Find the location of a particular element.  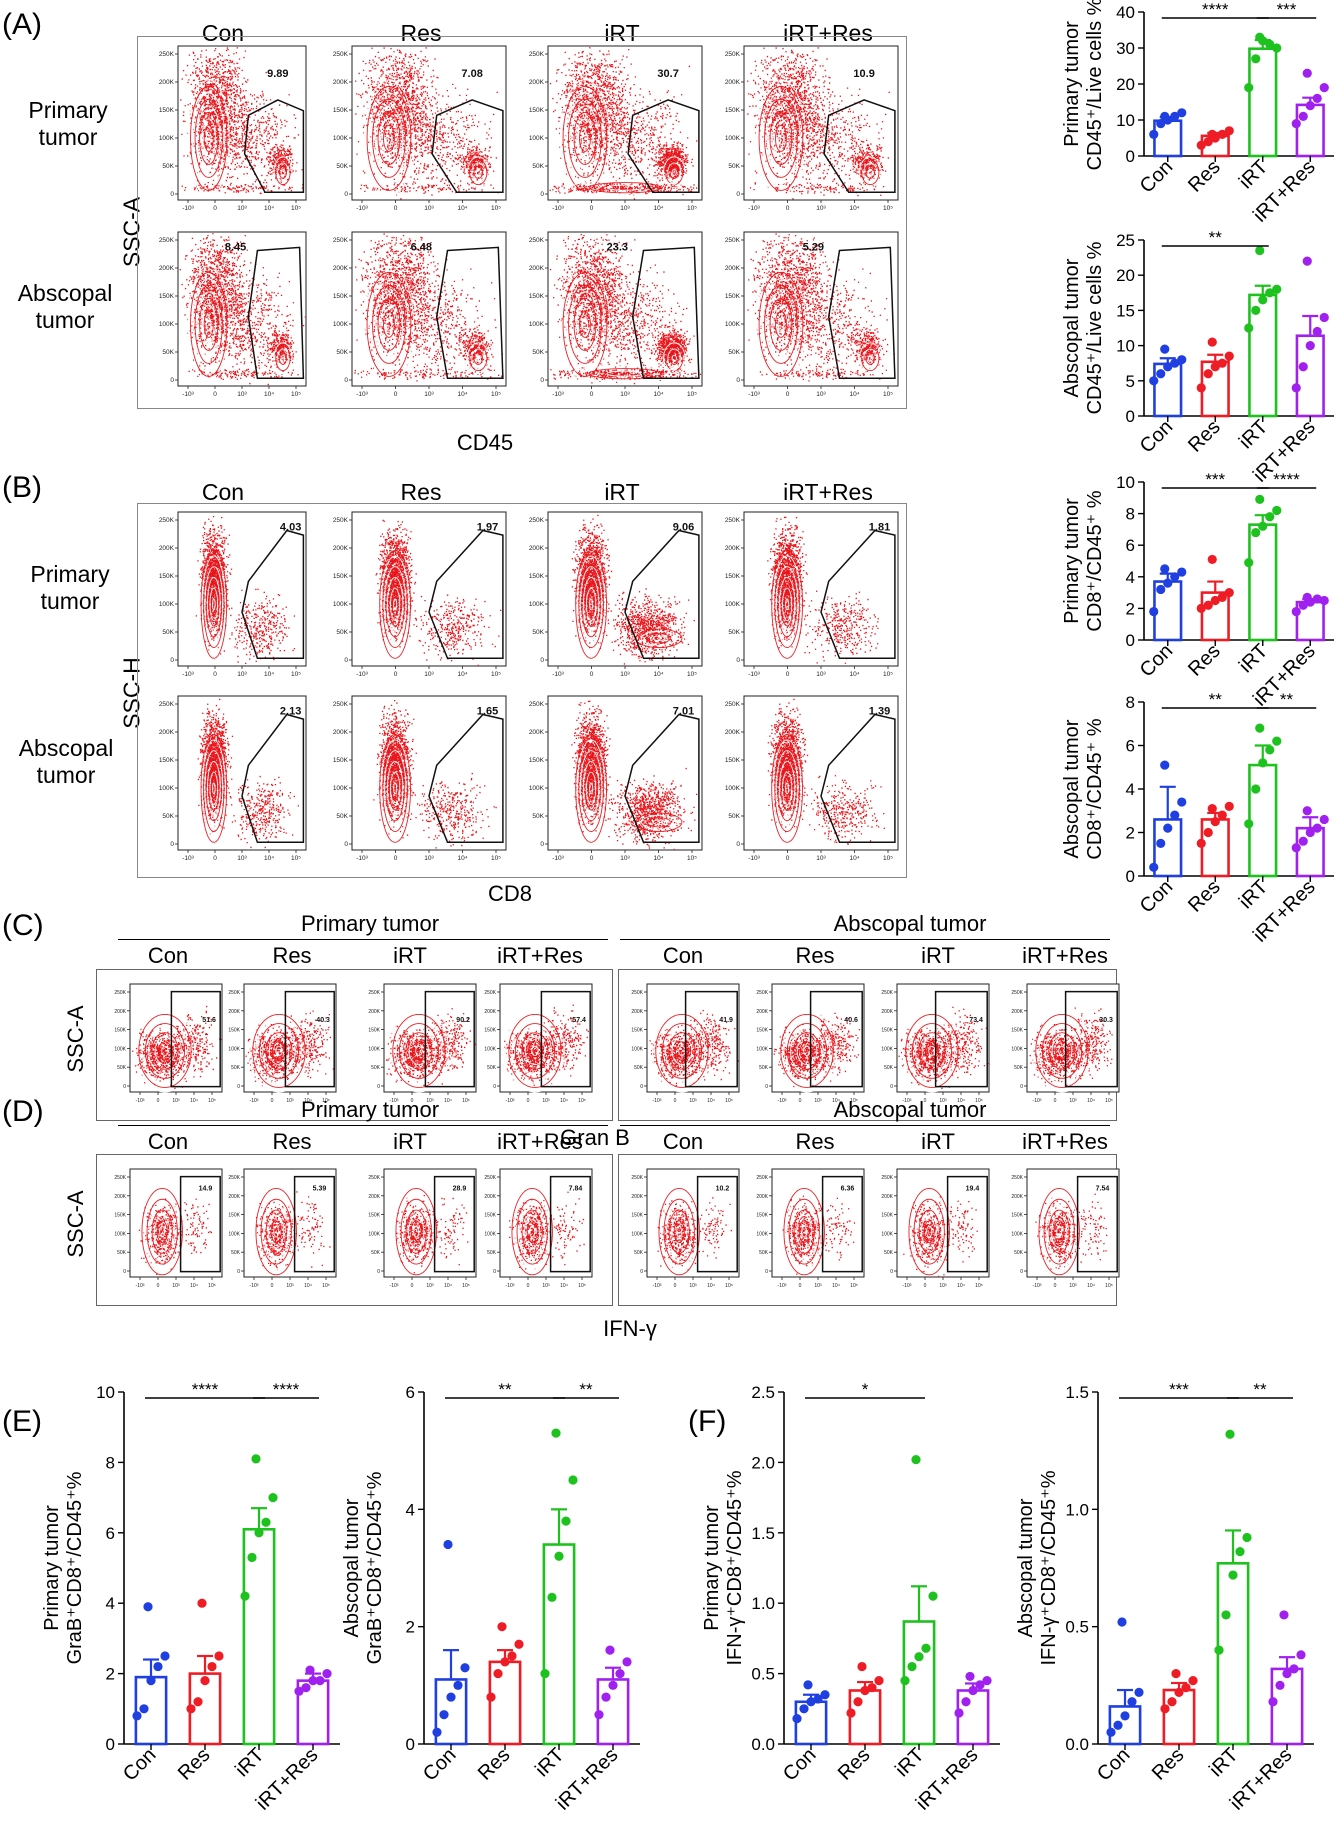

gate-percentage: 30.7 is located at coordinates (667, 74).